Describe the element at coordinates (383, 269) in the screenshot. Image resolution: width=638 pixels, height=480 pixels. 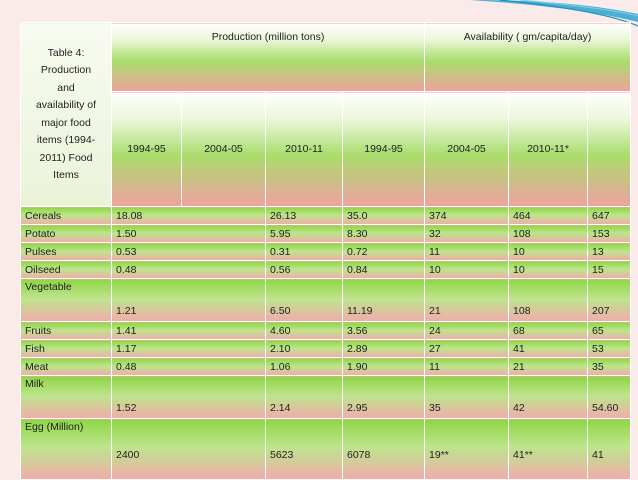
I see `table-cell: 0.84` at that location.